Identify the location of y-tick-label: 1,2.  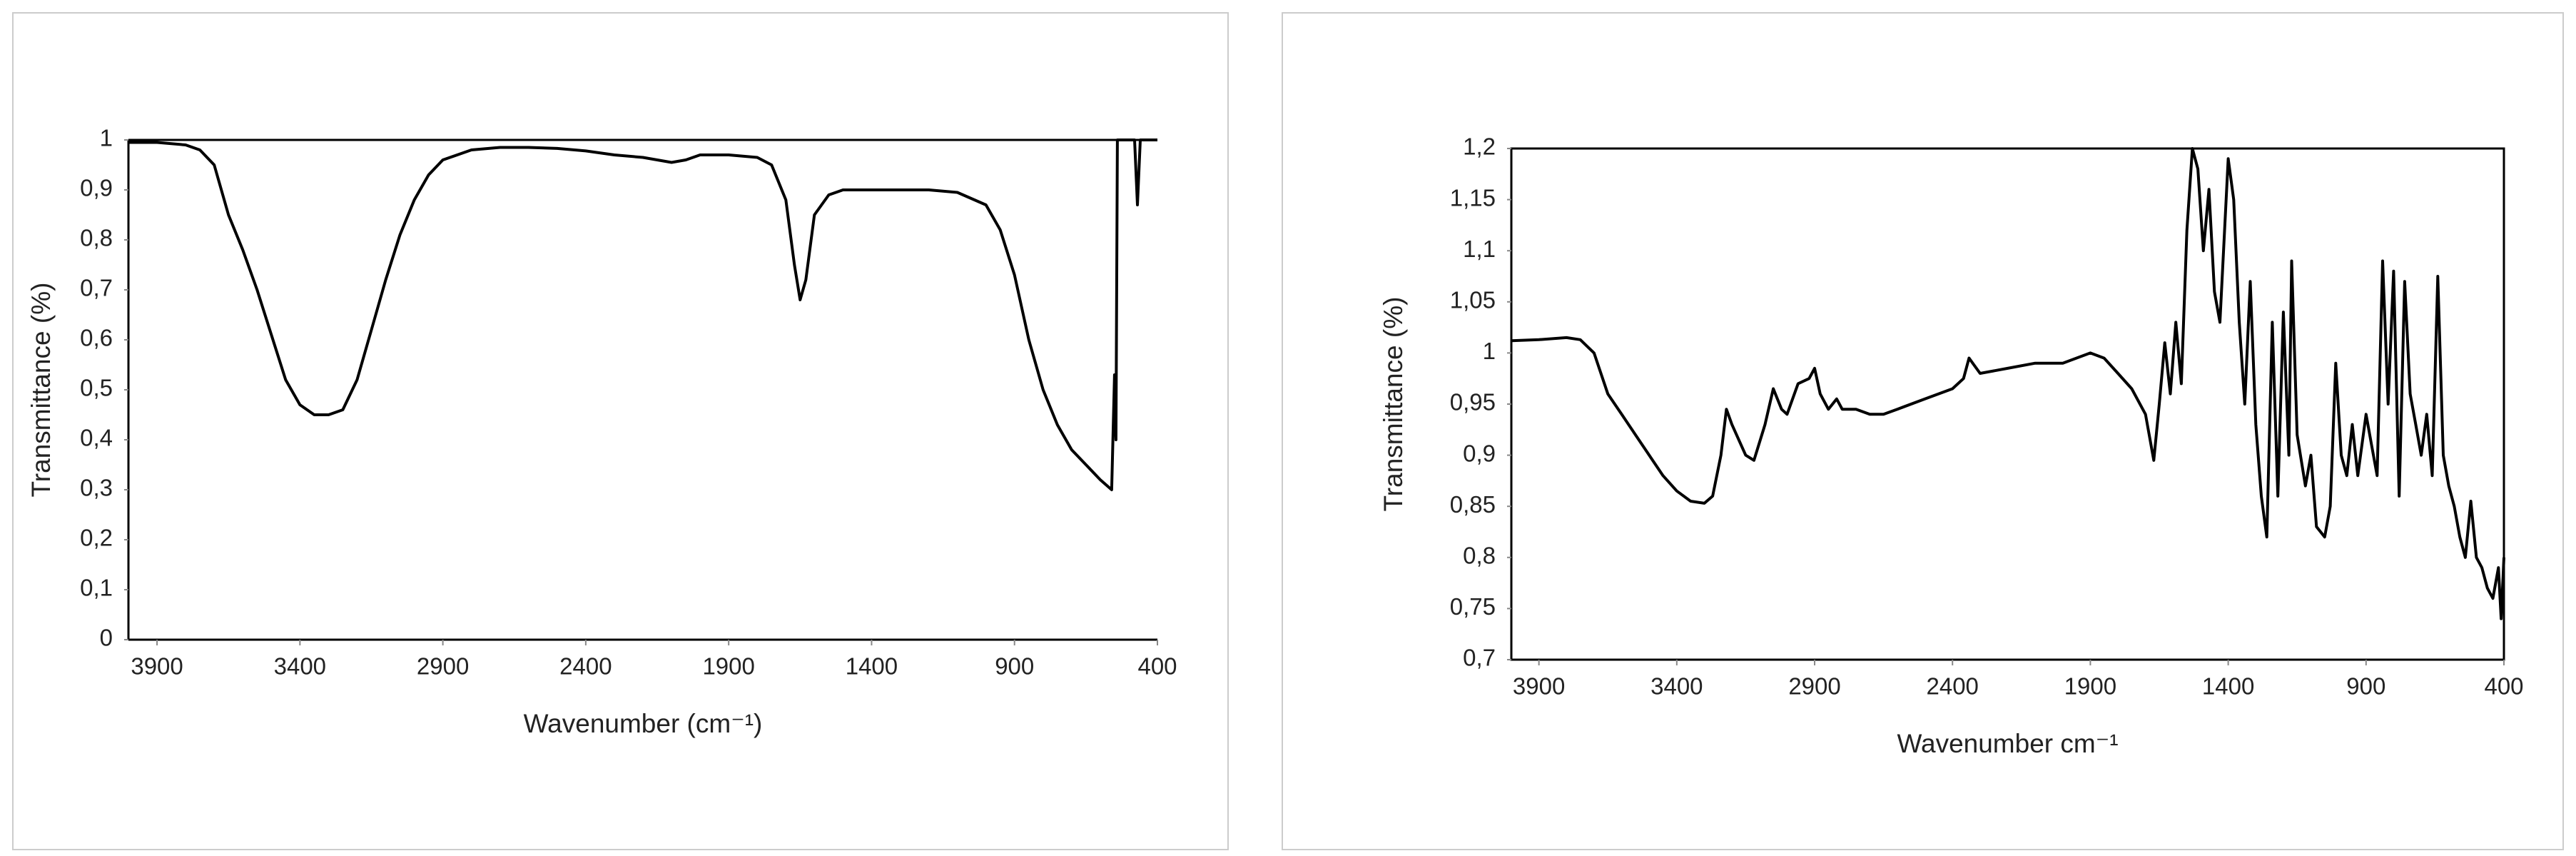
(1479, 147).